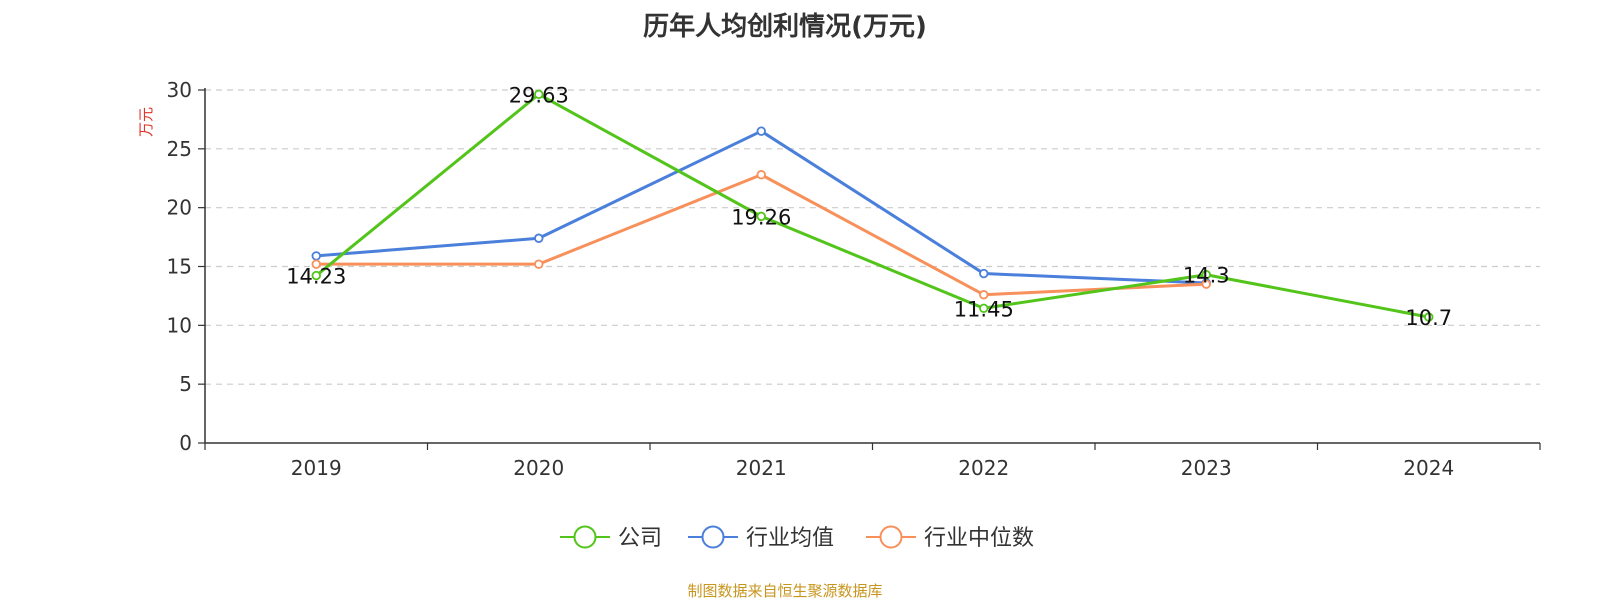 The height and width of the screenshot is (601, 1600). Describe the element at coordinates (179, 90) in the screenshot. I see `y-tick-label: 30` at that location.